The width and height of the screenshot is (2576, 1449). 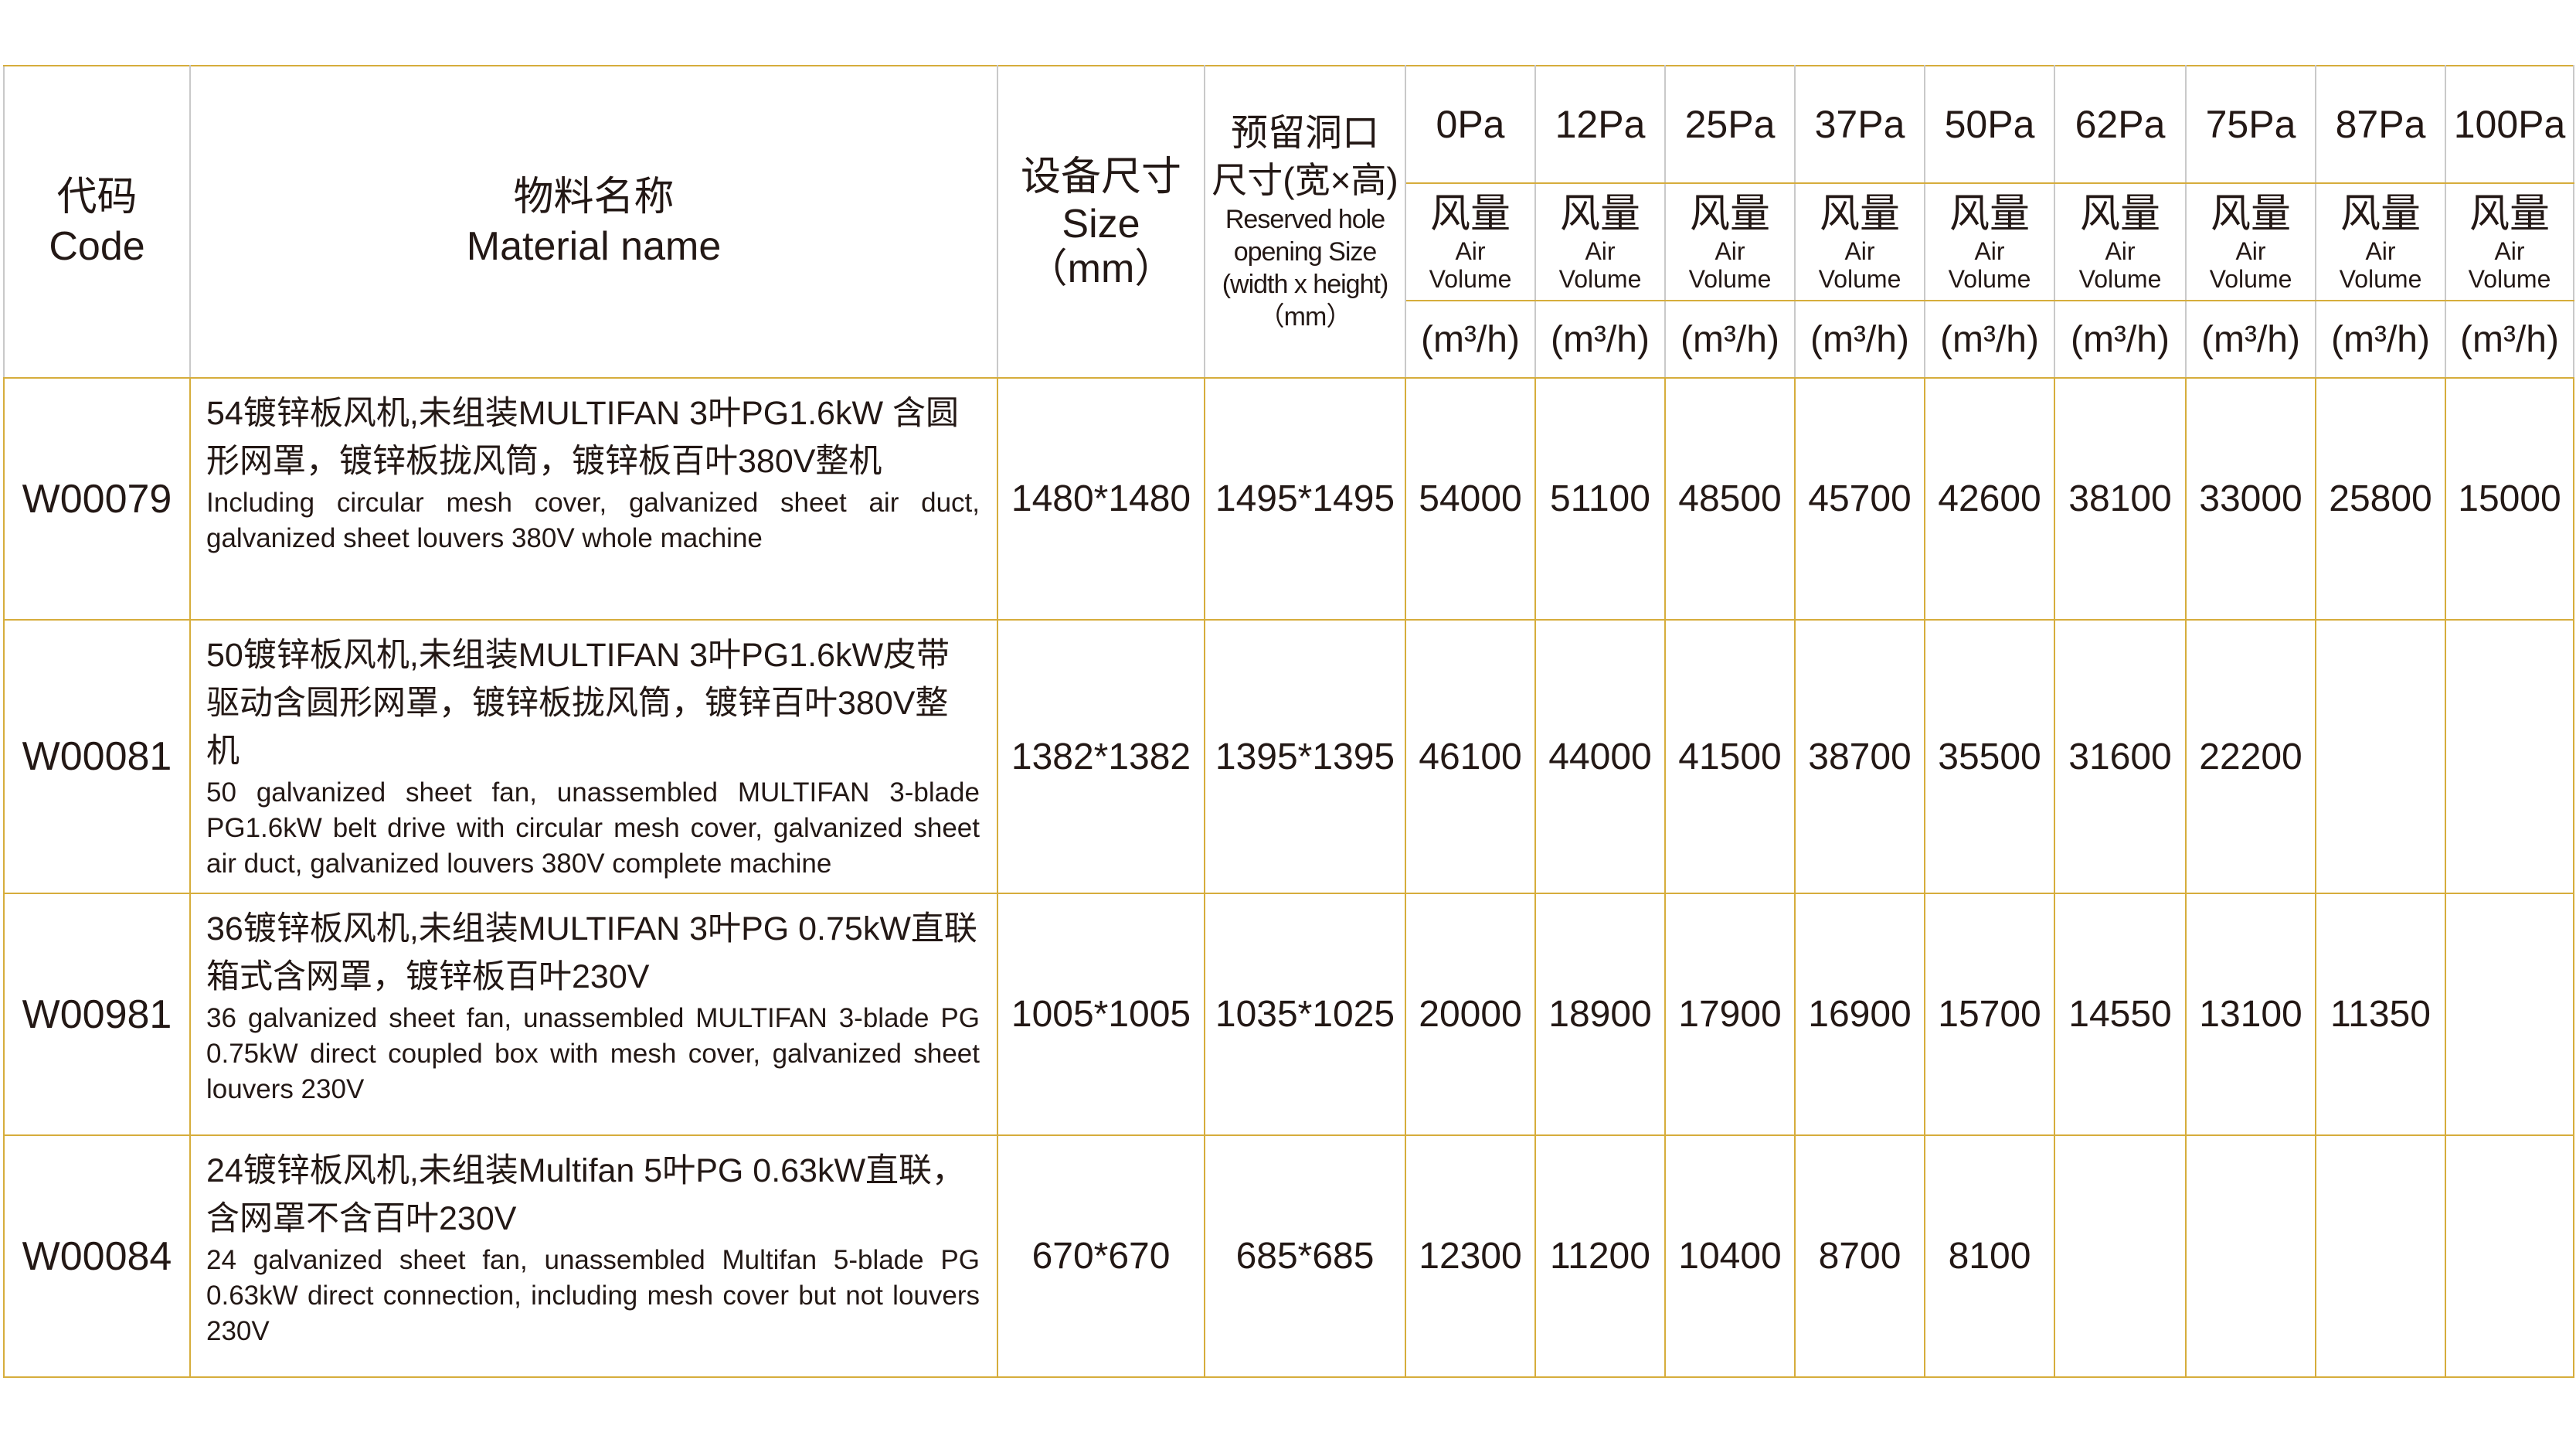 I want to click on size-zh-label: 设备尺寸, so click(x=1100, y=177).